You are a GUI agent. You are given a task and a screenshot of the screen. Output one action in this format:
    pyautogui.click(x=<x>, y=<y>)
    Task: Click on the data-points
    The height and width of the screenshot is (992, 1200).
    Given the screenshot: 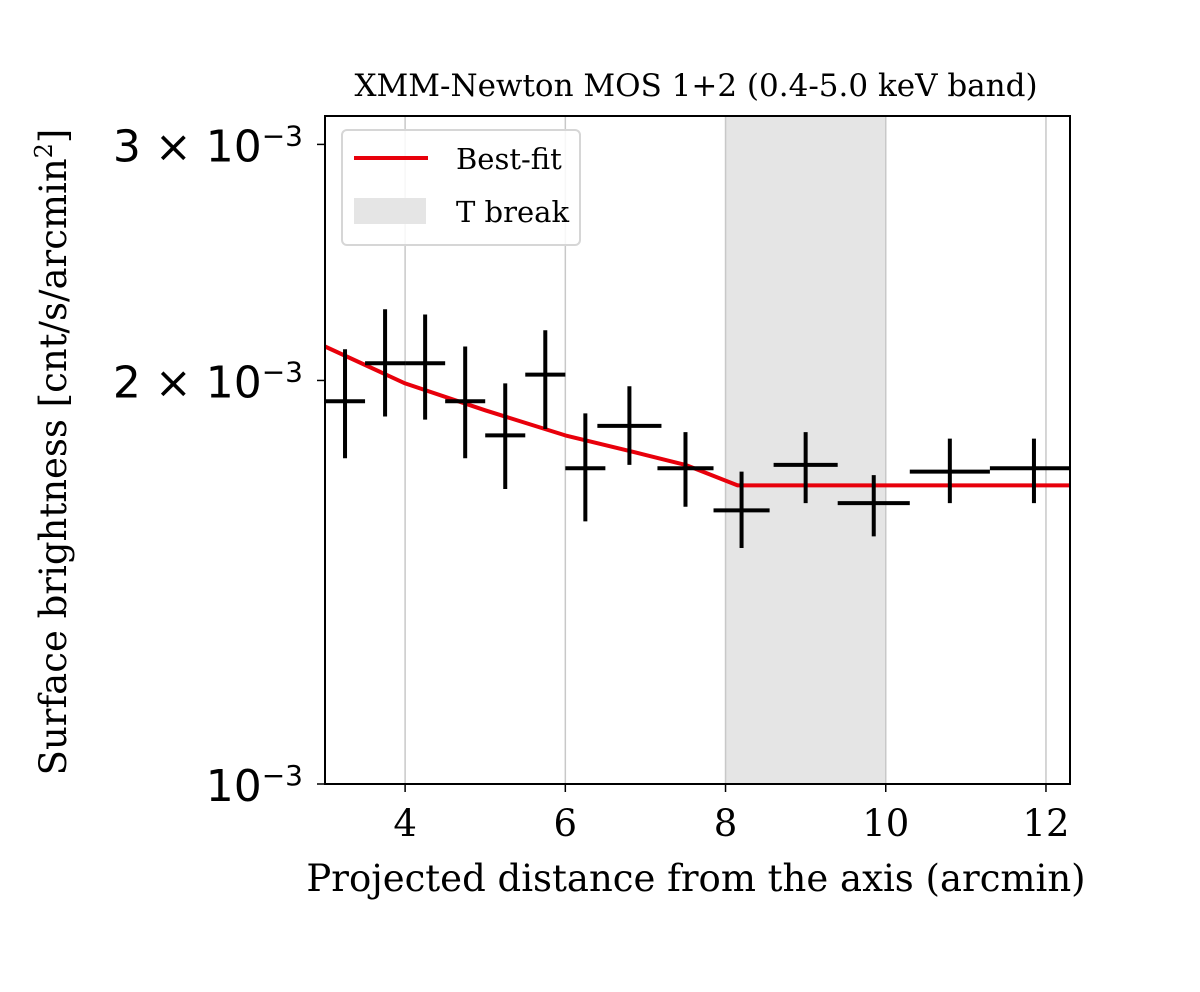 What is the action you would take?
    pyautogui.click(x=697, y=428)
    